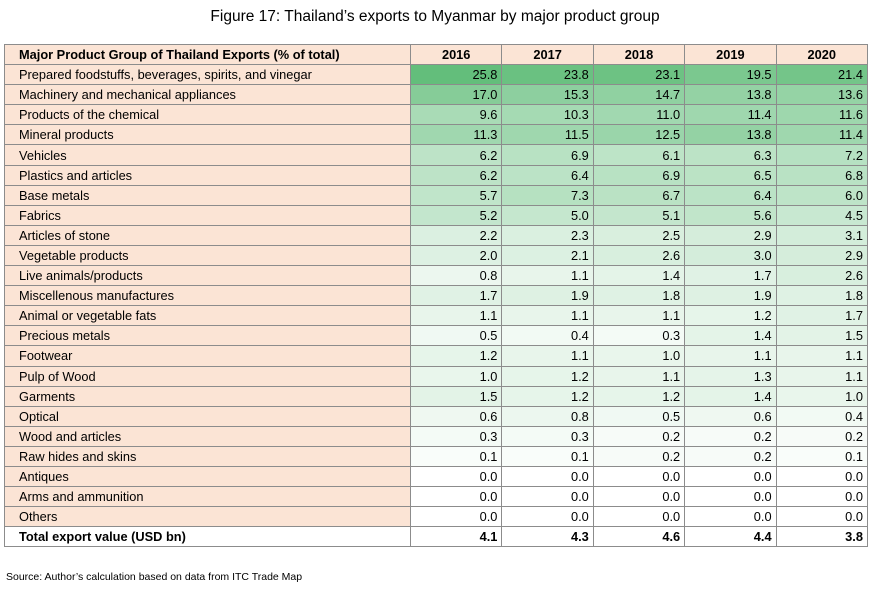 This screenshot has height=591, width=870. What do you see at coordinates (207, 175) in the screenshot?
I see `product-group-label: Plastics and articles` at bounding box center [207, 175].